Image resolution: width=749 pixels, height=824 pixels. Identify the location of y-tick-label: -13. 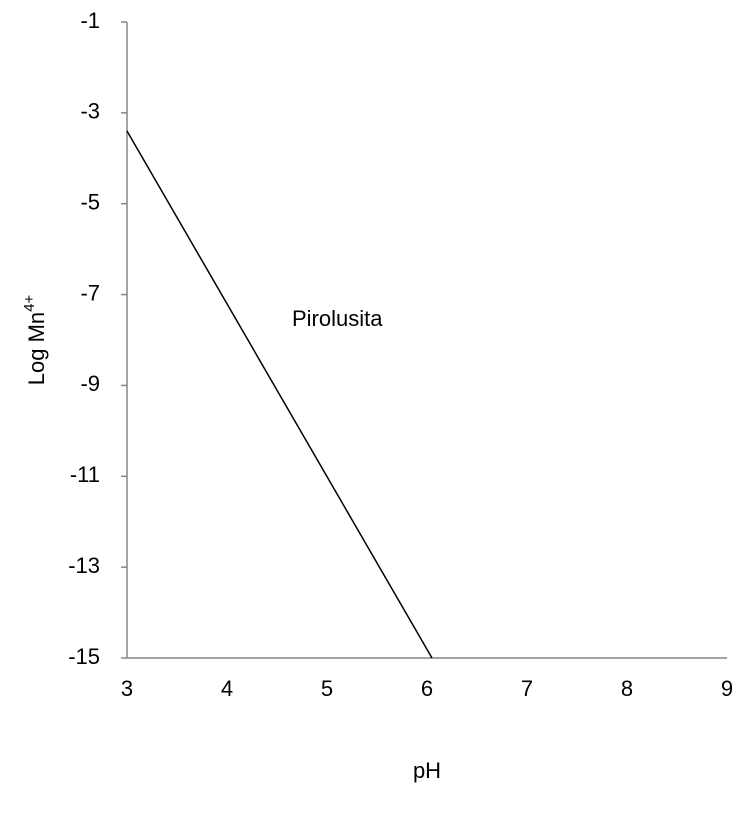
(84, 565).